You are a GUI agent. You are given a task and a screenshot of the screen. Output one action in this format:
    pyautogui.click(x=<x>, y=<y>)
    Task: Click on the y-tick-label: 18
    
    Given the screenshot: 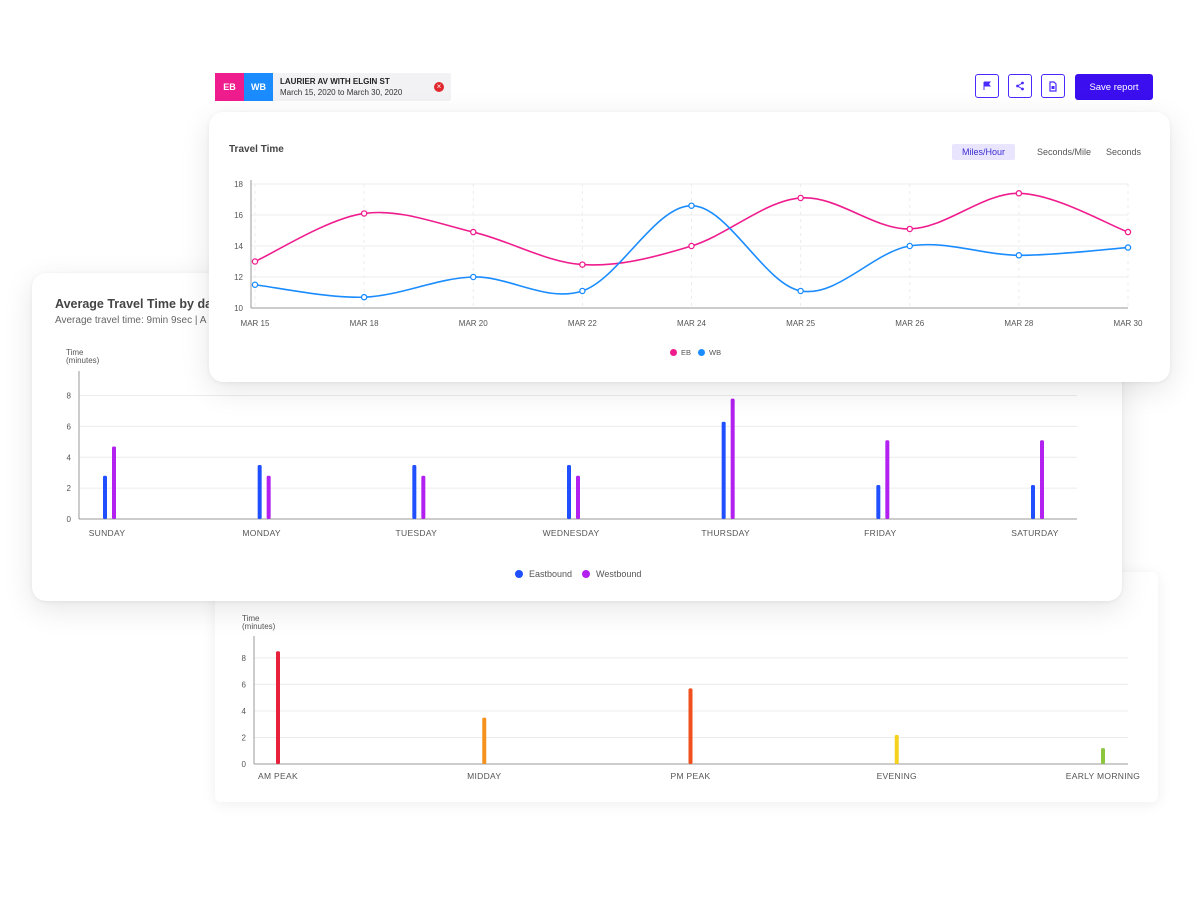 What is the action you would take?
    pyautogui.click(x=238, y=184)
    